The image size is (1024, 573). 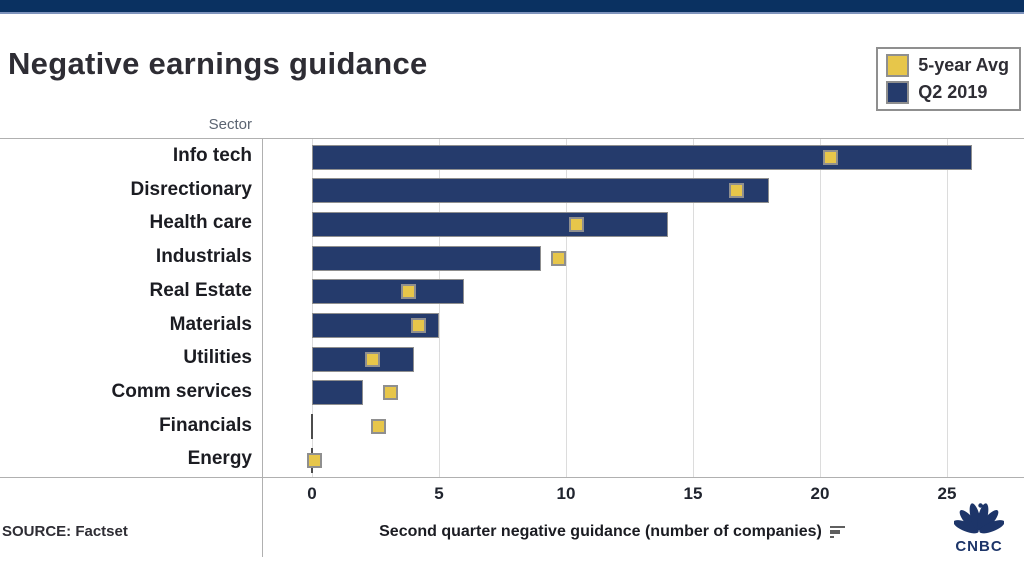 What do you see at coordinates (837, 532) in the screenshot?
I see `factset-mark-icon` at bounding box center [837, 532].